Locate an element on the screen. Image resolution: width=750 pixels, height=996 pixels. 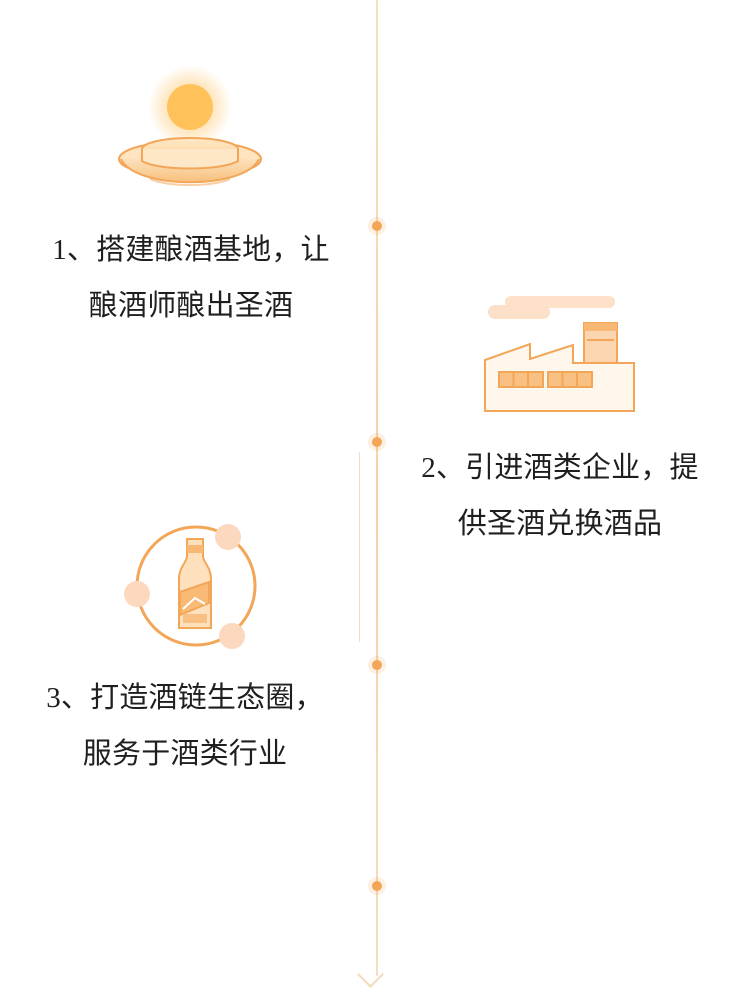
step-1-line-2: 酿酒师酿出圣酒 is located at coordinates (191, 306).